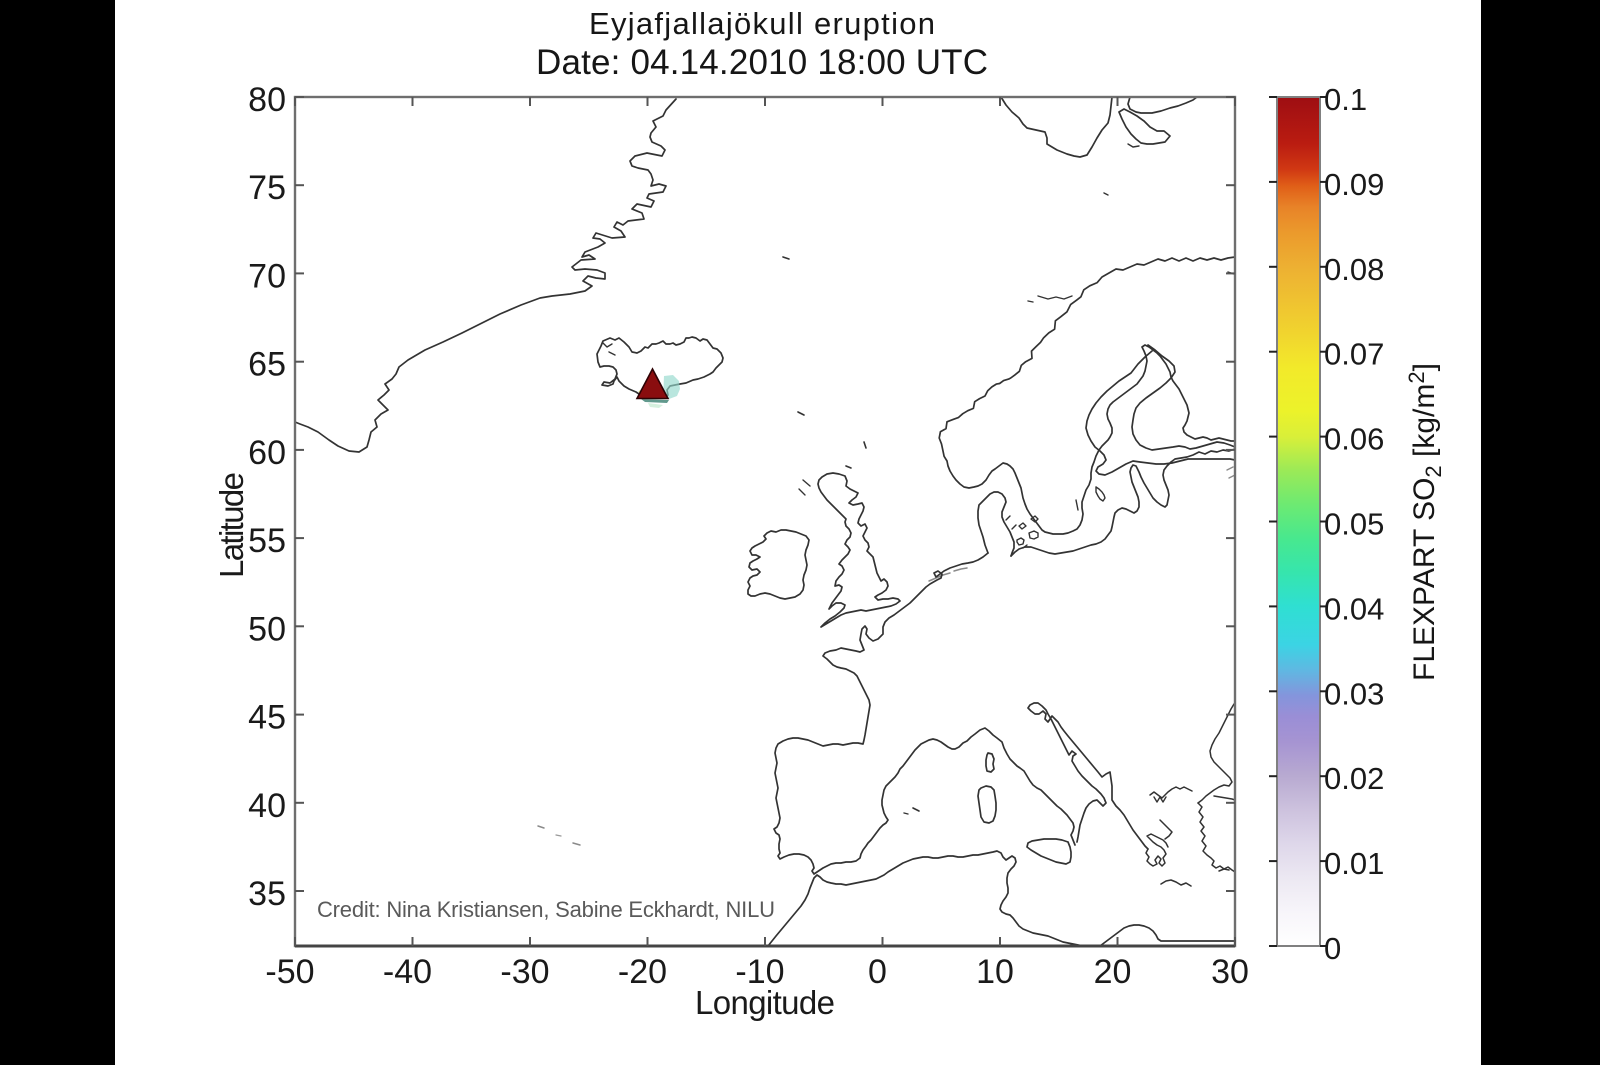  I want to click on svg-text: 0.05, so click(1354, 524).